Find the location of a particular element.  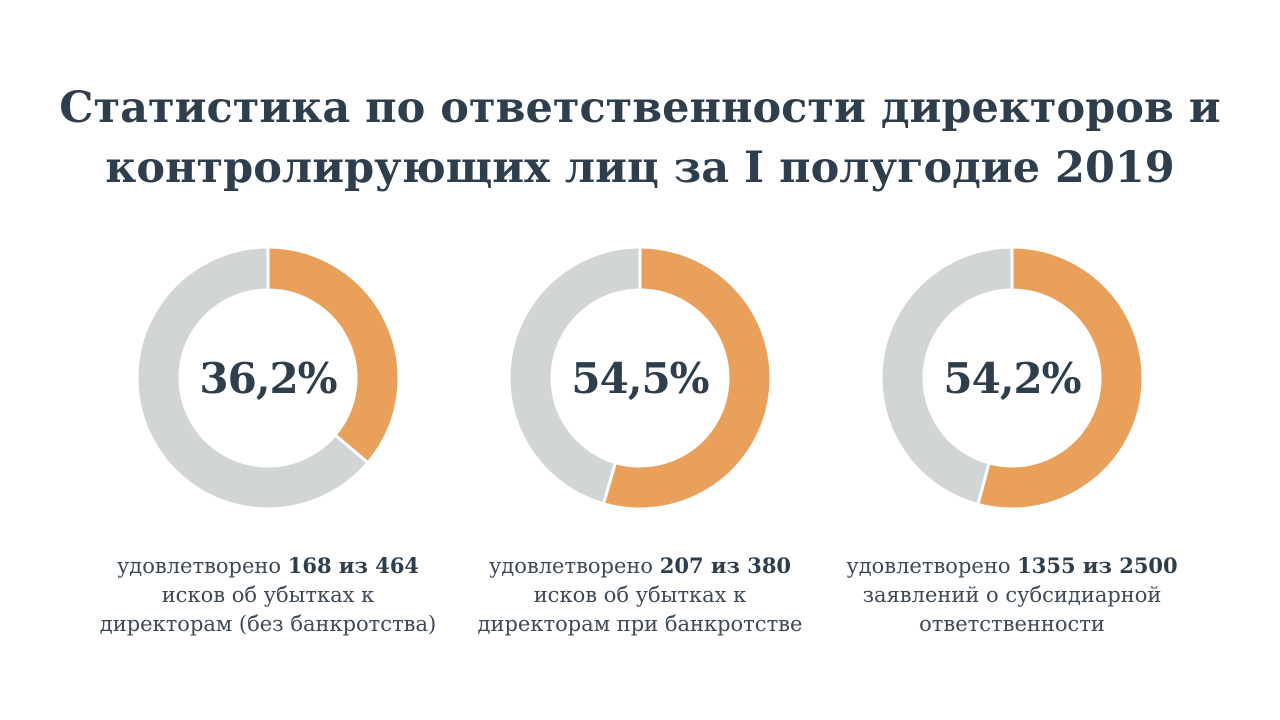

donut-3-highlight-segment is located at coordinates (1060, 378).